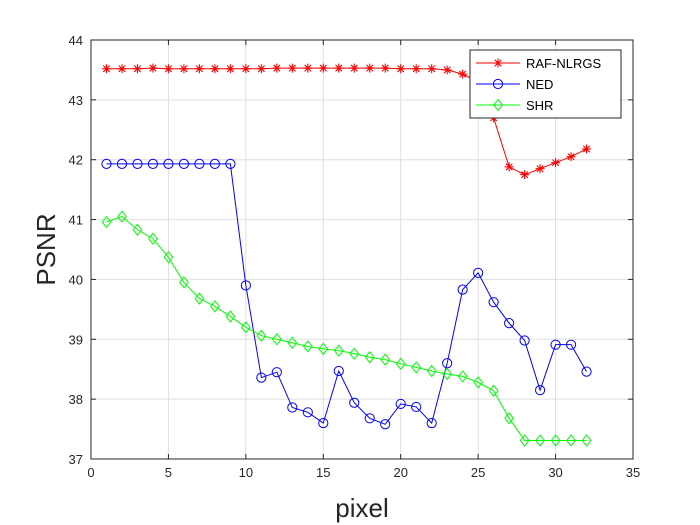 This screenshot has height=525, width=700. I want to click on x-tick-label: 35, so click(633, 472).